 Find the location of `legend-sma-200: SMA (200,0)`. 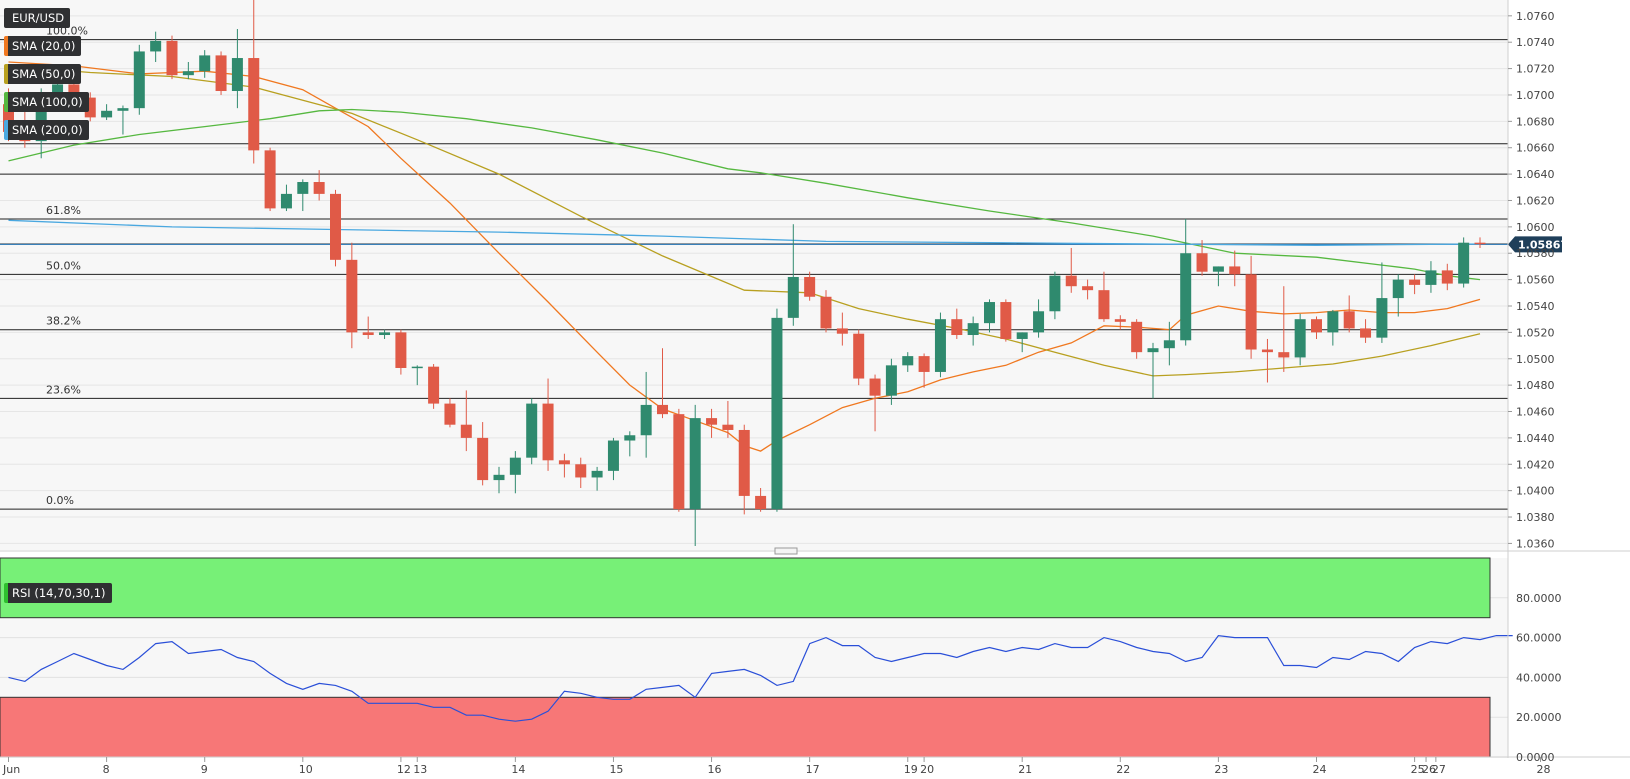

legend-sma-200: SMA (200,0) is located at coordinates (46, 130).